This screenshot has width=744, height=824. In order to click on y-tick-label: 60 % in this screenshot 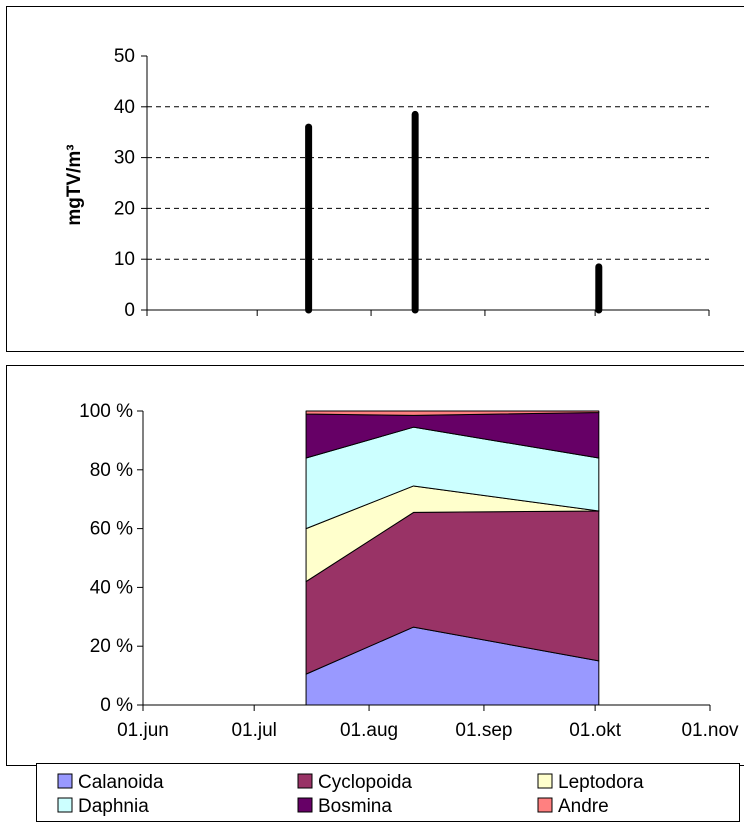, I will do `click(111, 529)`.